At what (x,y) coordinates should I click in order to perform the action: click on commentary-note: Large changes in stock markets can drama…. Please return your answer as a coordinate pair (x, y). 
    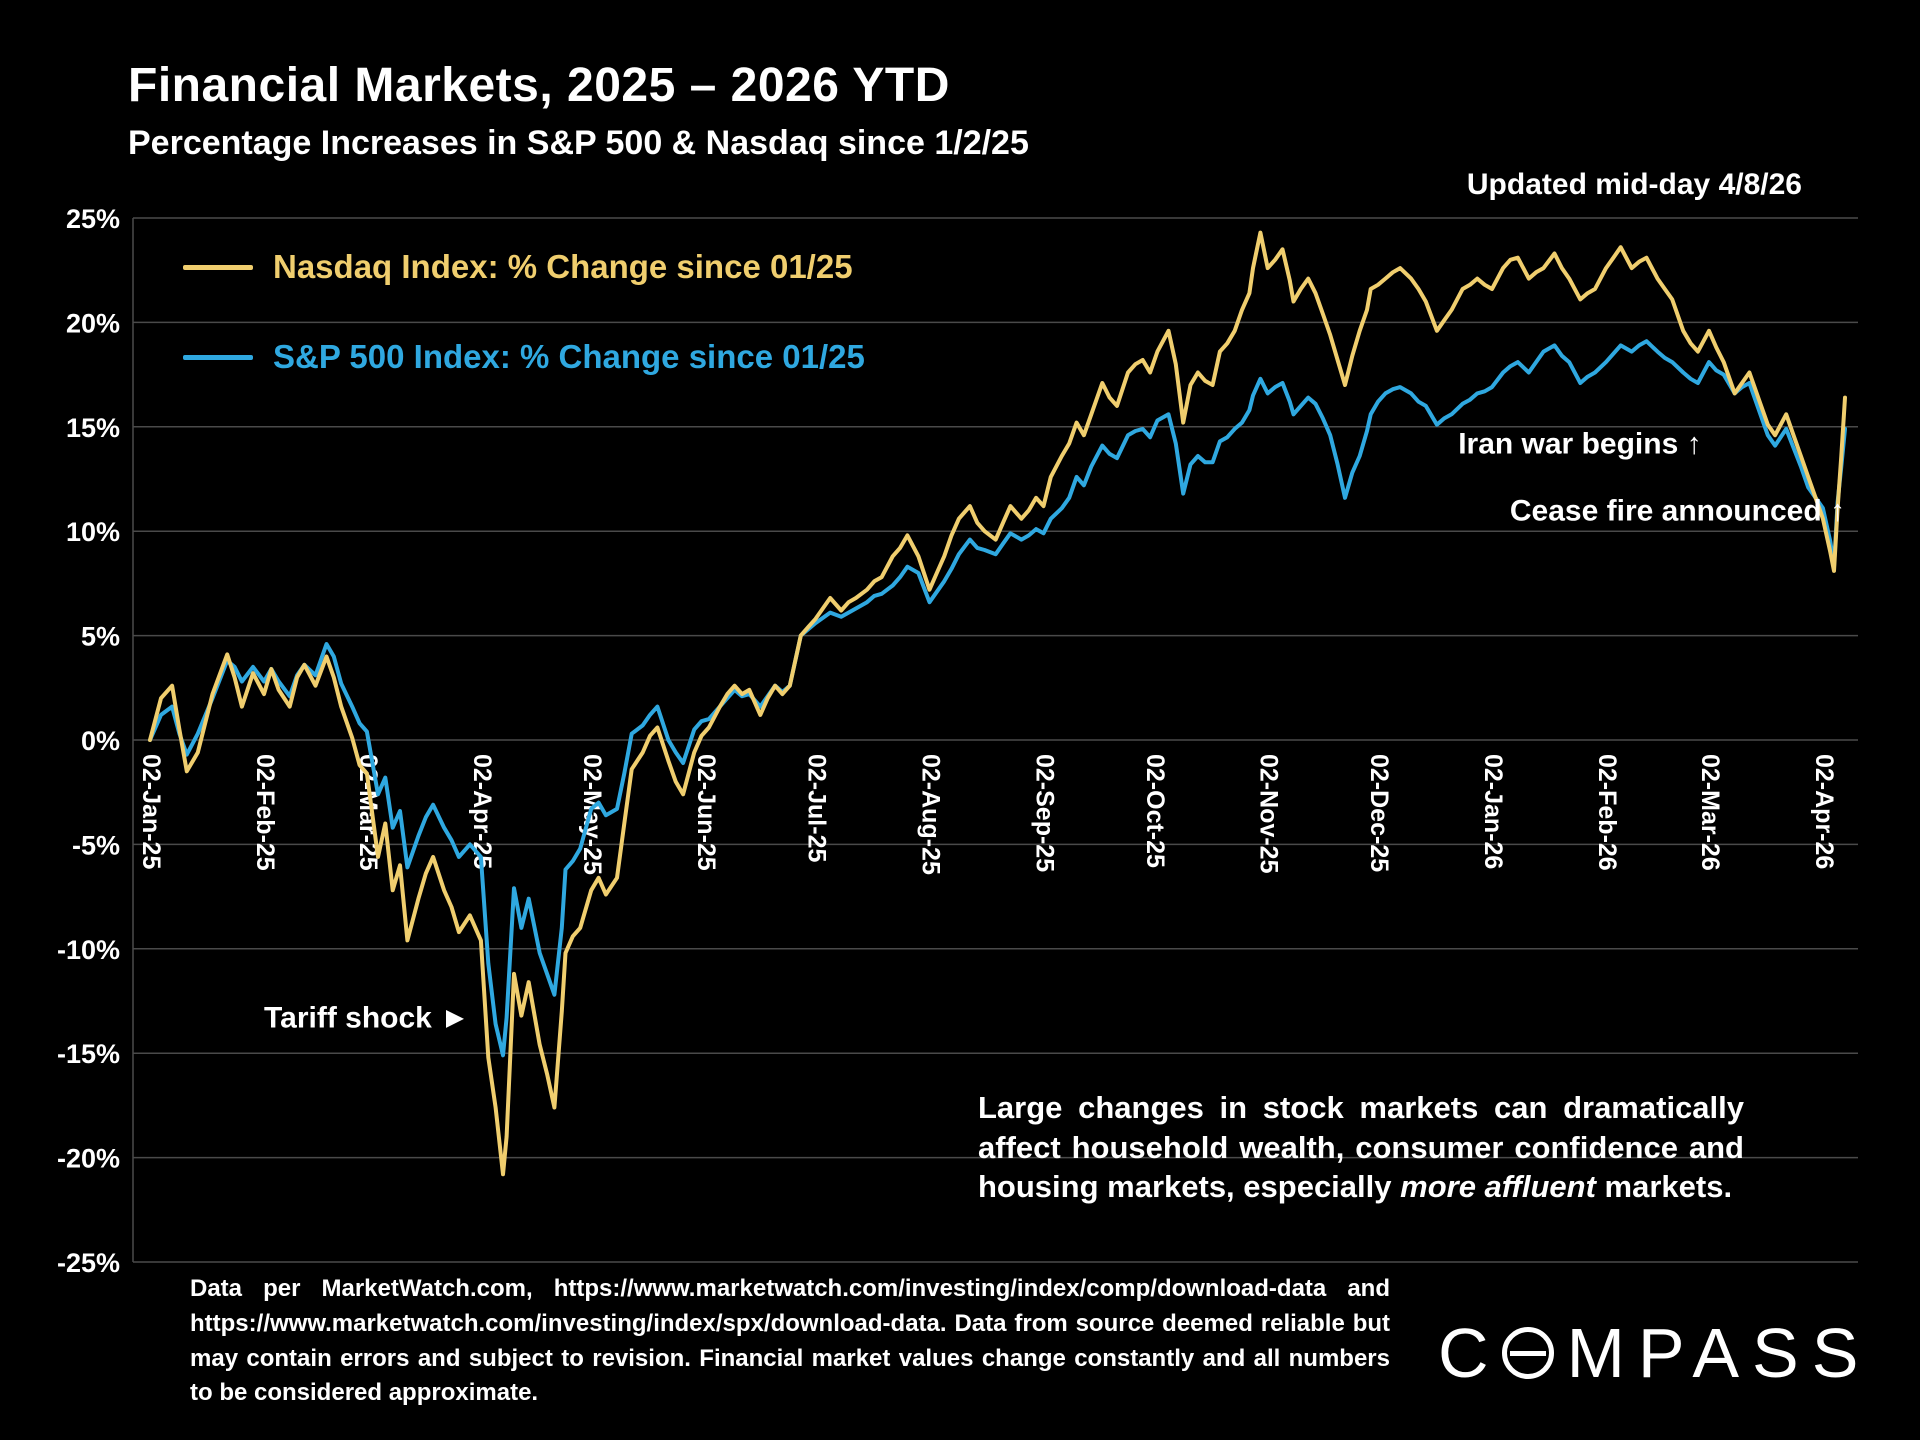
    Looking at the image, I should click on (1361, 1147).